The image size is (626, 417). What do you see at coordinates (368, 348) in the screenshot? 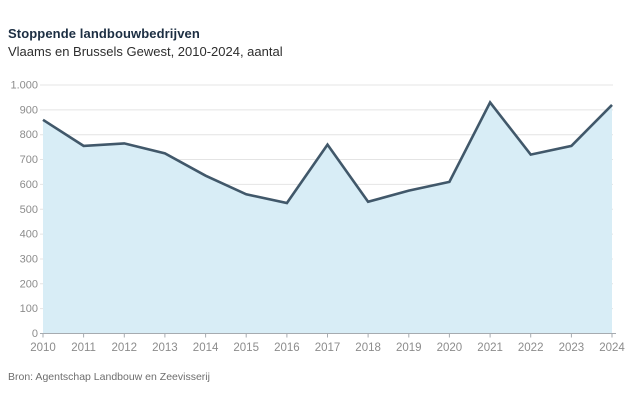
I see `x-tick-label: 2018` at bounding box center [368, 348].